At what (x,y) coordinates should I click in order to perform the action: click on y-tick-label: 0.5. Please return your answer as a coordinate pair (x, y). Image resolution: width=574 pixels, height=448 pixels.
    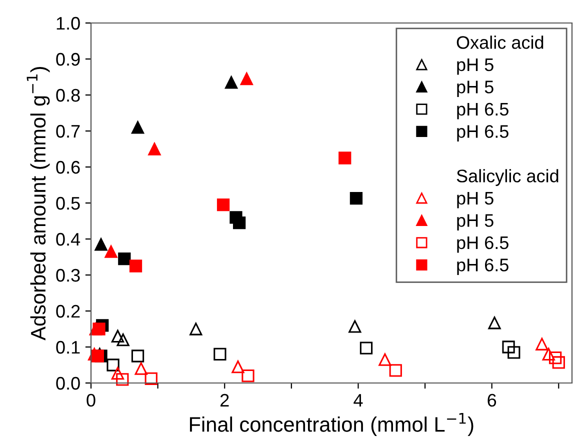
    Looking at the image, I should click on (68, 203).